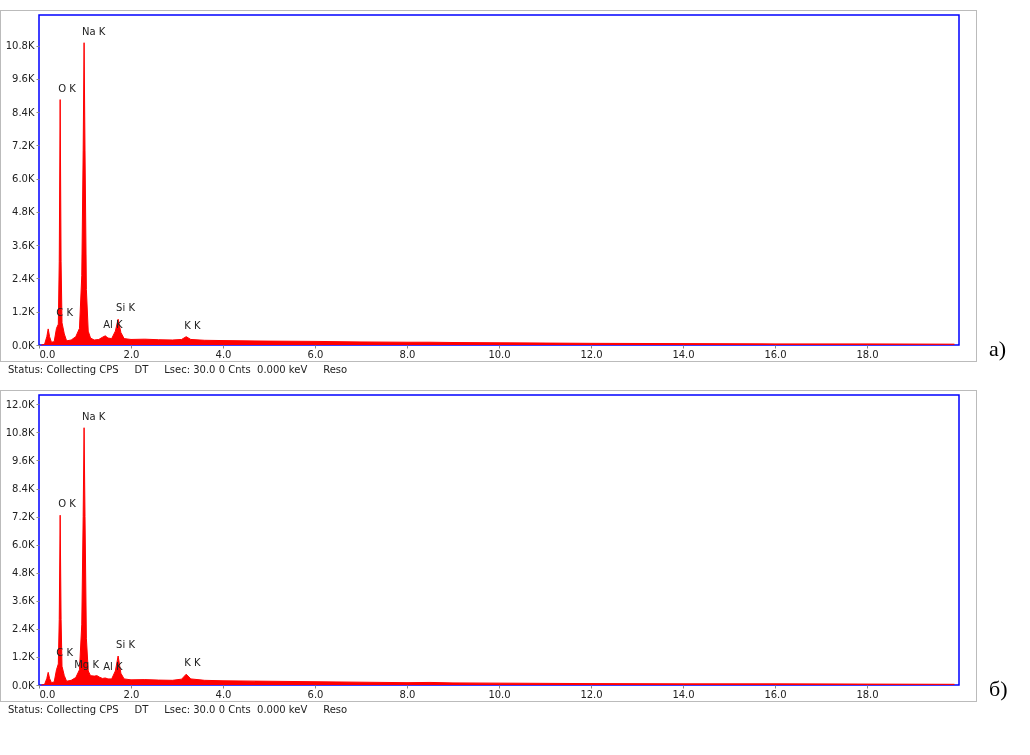 This screenshot has height=755, width=1030. What do you see at coordinates (998, 689) in the screenshot?
I see `text: б)` at bounding box center [998, 689].